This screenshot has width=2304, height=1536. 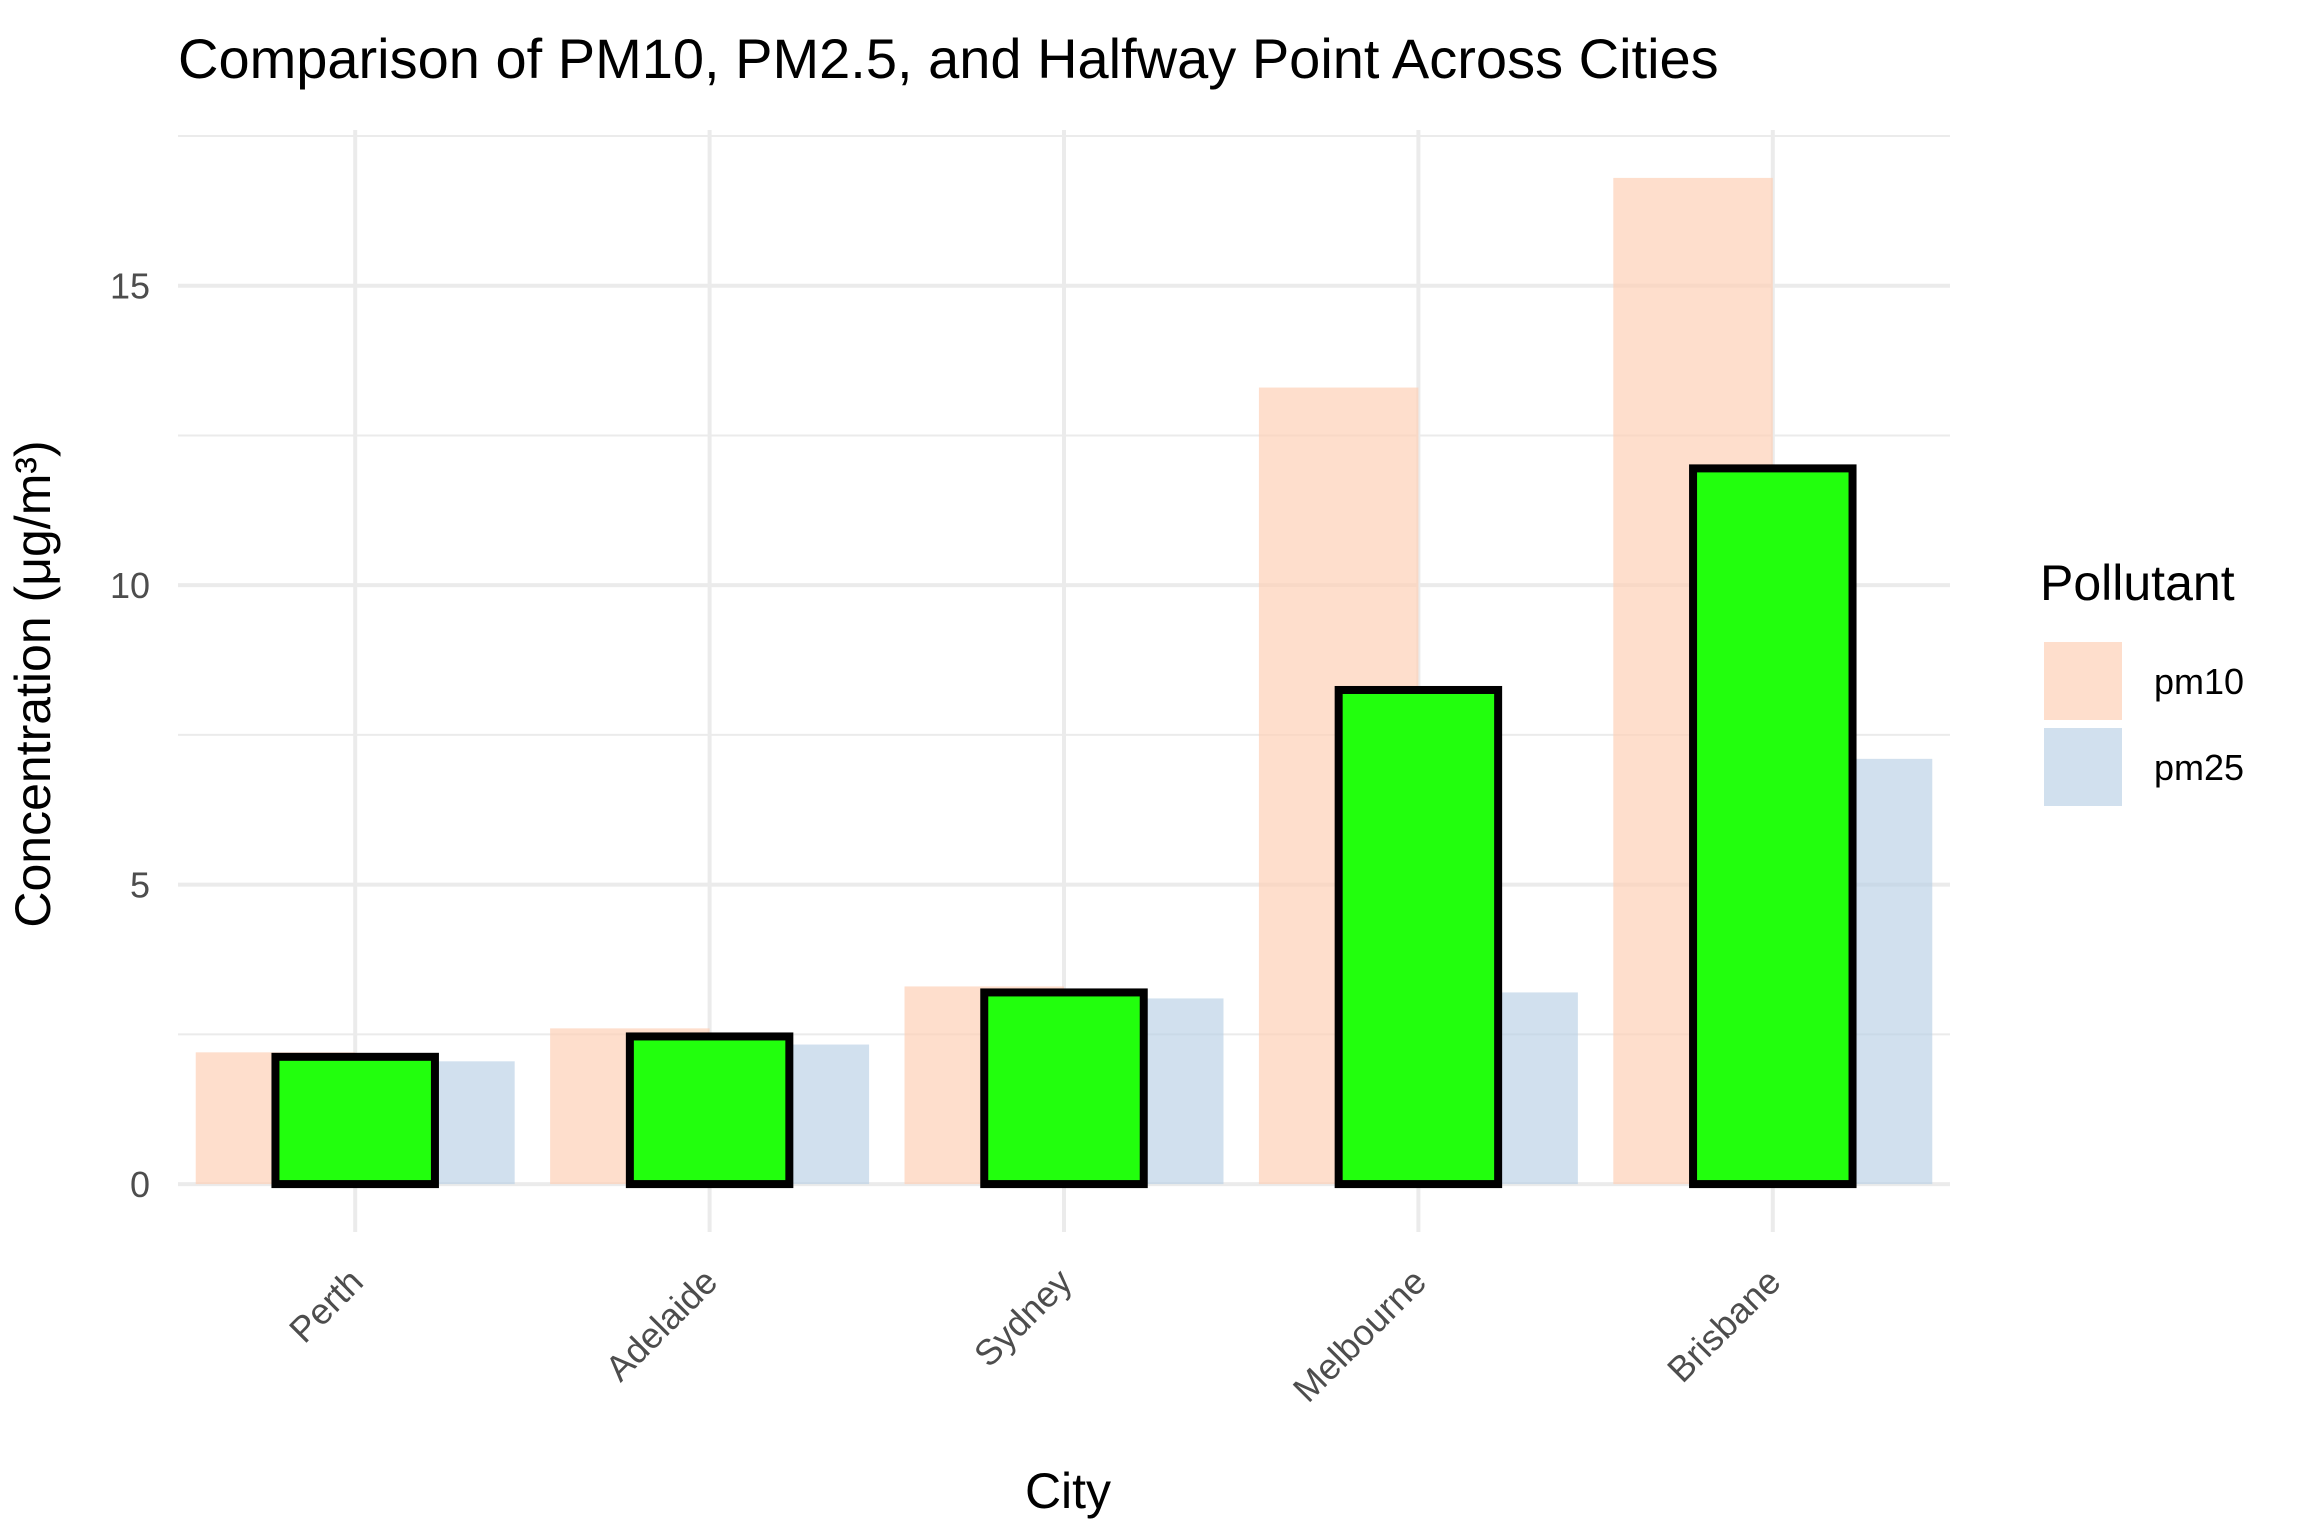 I want to click on x-tick-label-melbourne: Melbourne, so click(x=1359, y=1335).